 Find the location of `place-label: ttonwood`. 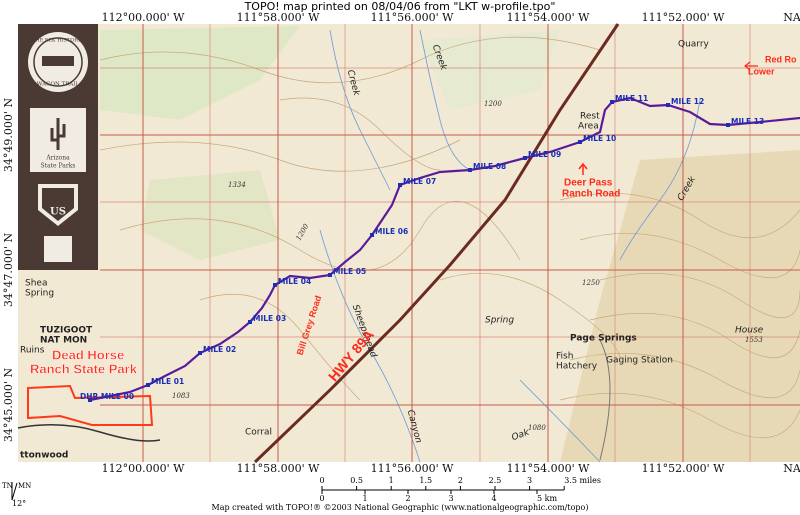

place-label: ttonwood is located at coordinates (44, 456).